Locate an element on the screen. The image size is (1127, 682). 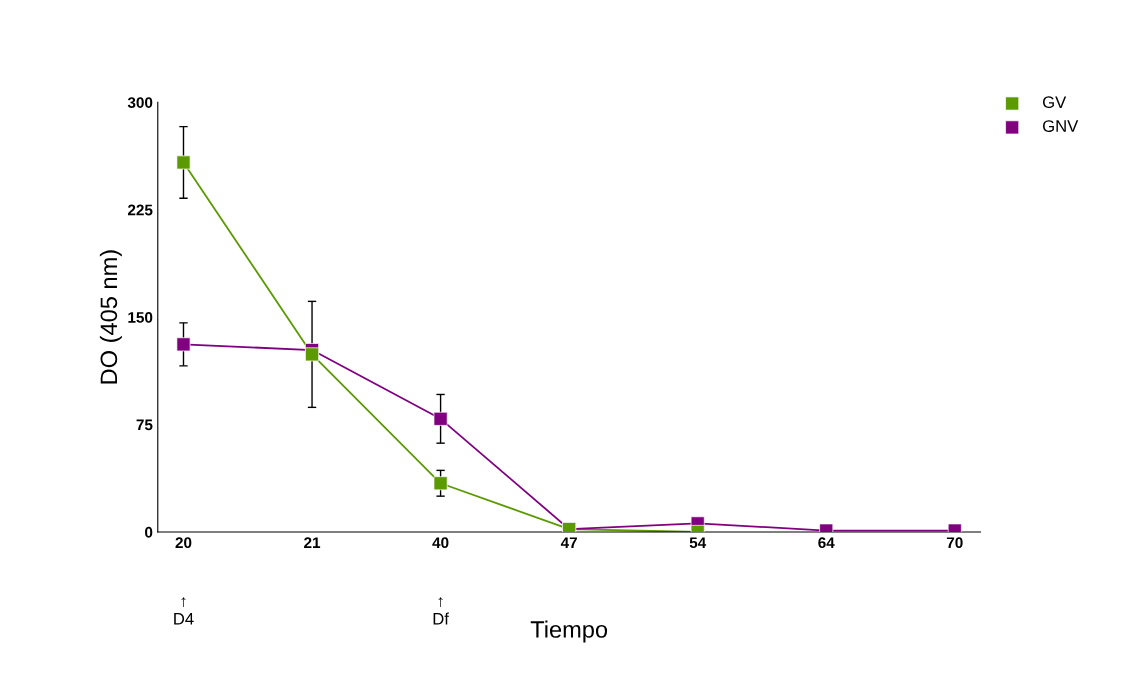
x-axis-title: Tiempo is located at coordinates (569, 631).